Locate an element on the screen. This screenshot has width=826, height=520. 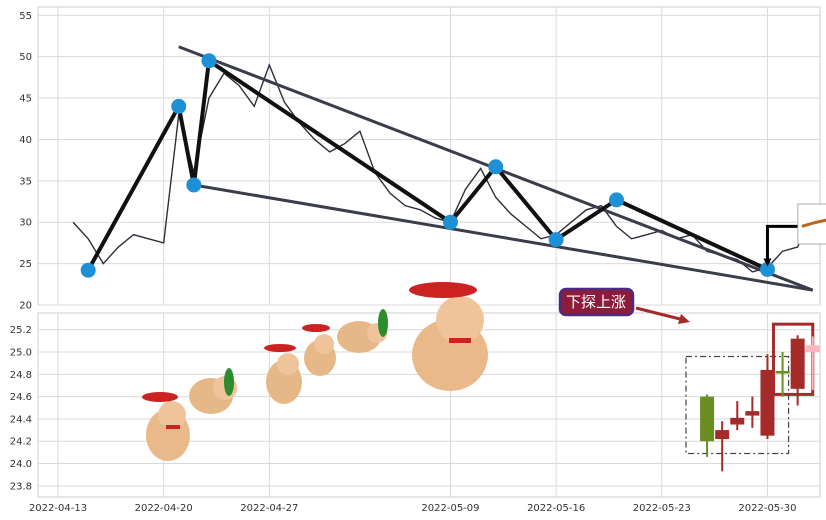
date-tick-label: 2022-05-30 is located at coordinates (767, 508).